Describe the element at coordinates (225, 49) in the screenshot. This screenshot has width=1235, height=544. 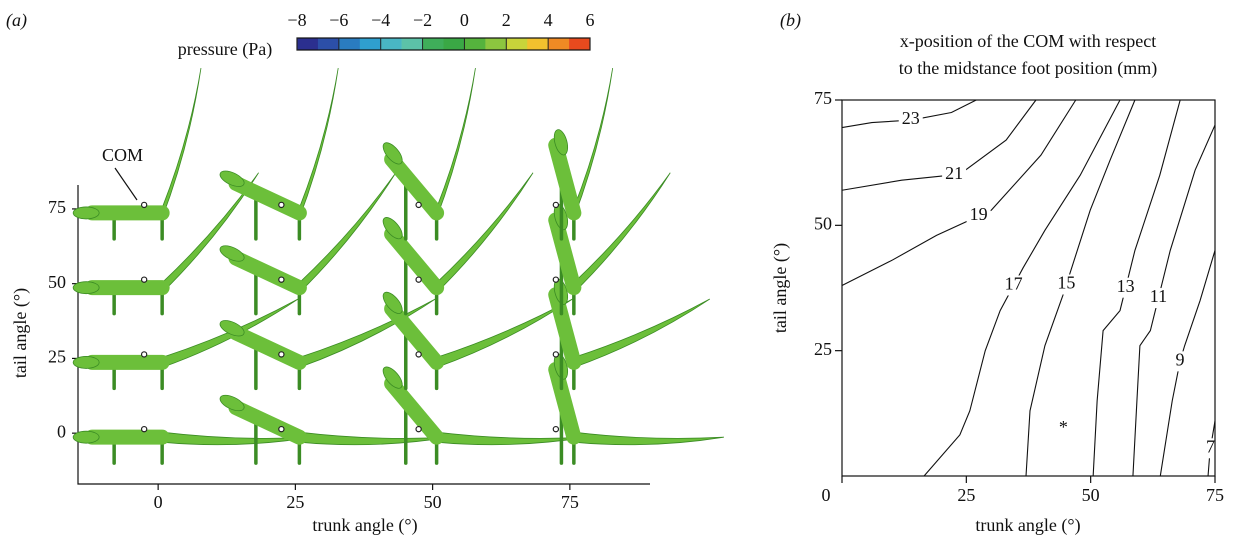
I see `colorbar-label: pressure (Pa)` at that location.